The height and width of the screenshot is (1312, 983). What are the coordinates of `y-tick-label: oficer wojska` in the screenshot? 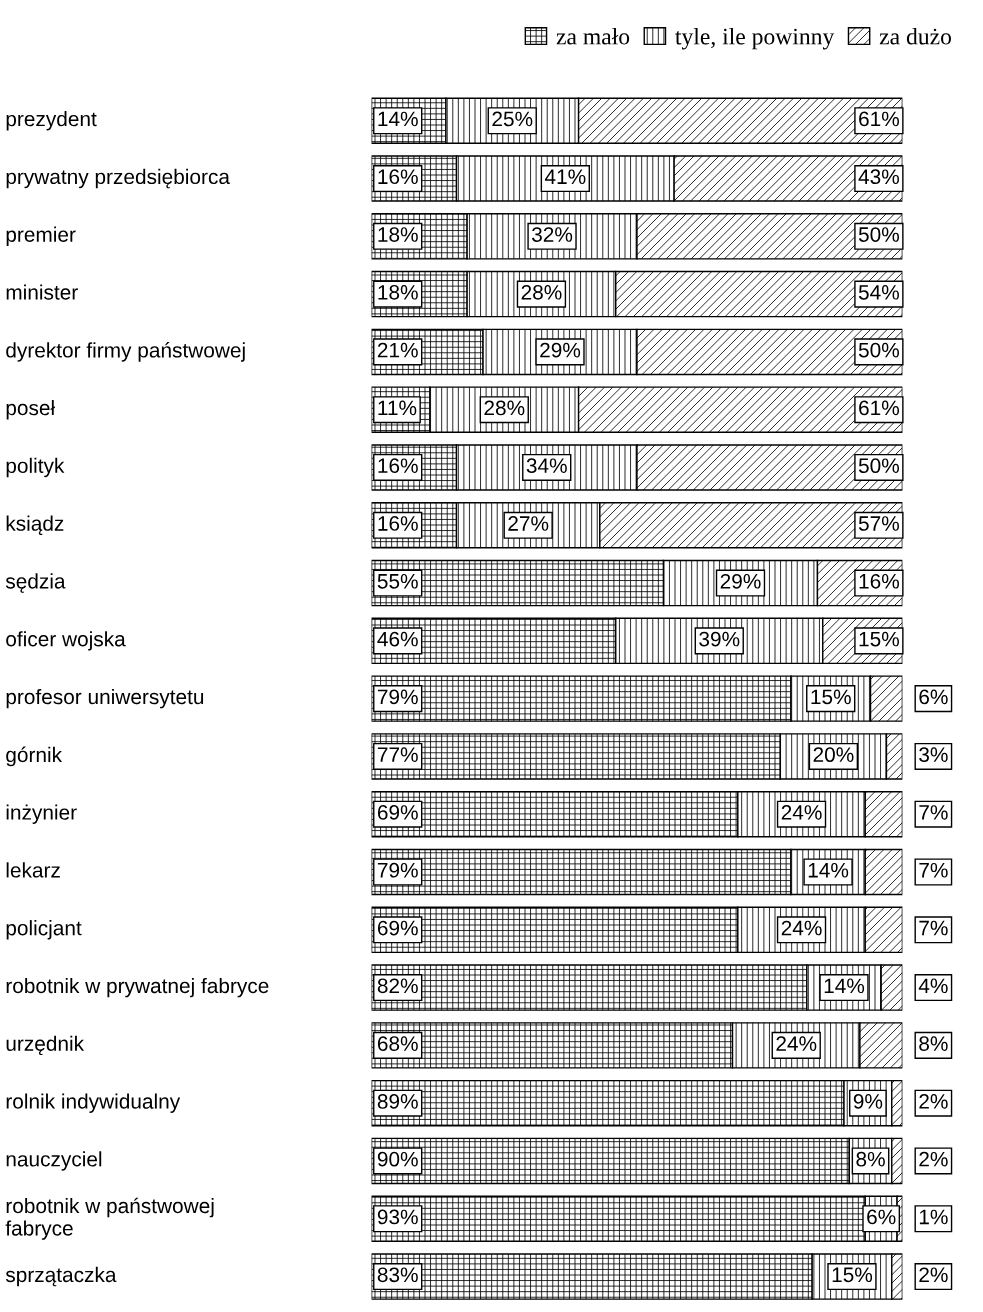 It's located at (66, 641).